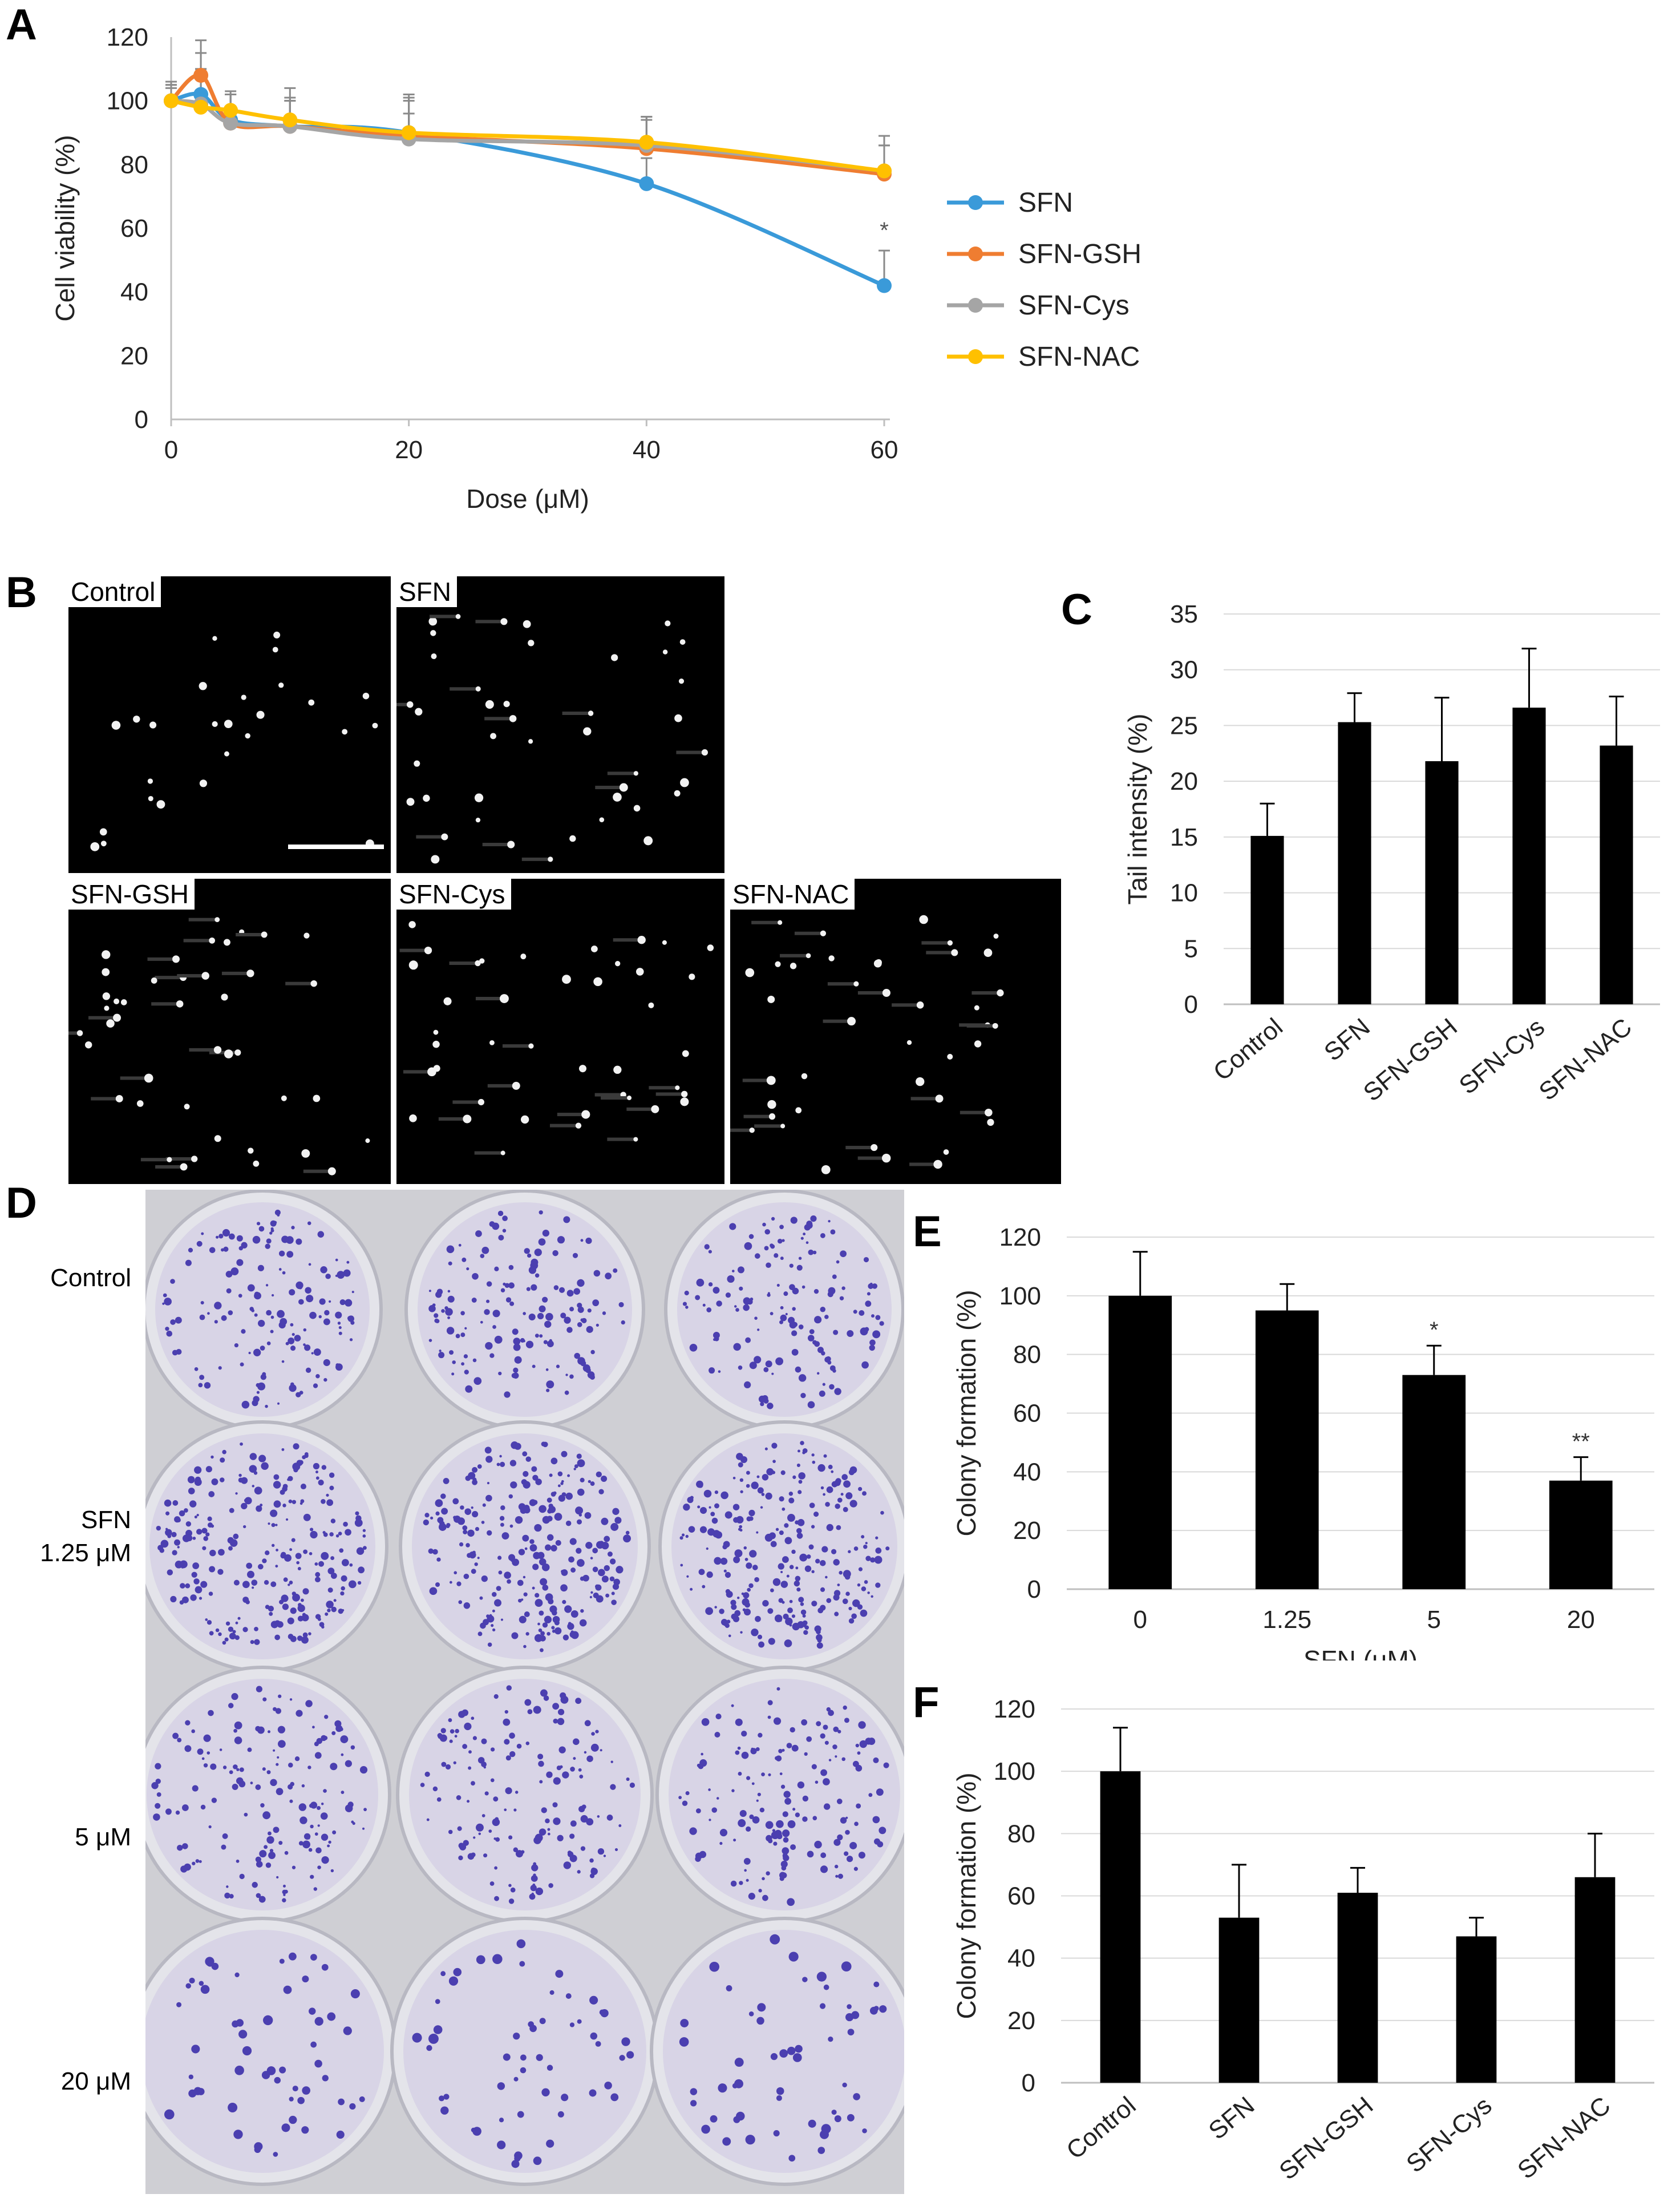 The image size is (1680, 2206). I want to click on y-tick-label: 60, so click(1027, 1414).